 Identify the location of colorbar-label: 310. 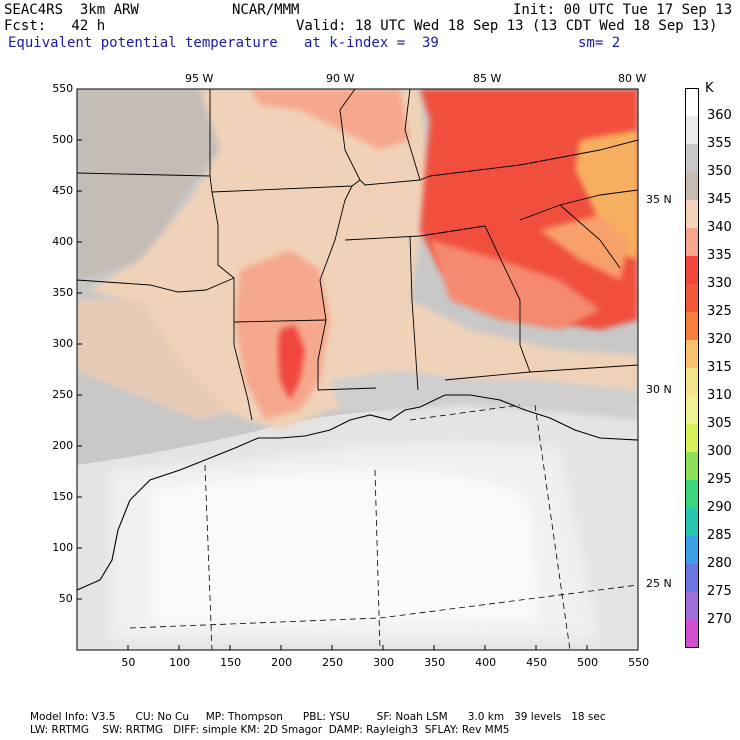
(719, 395).